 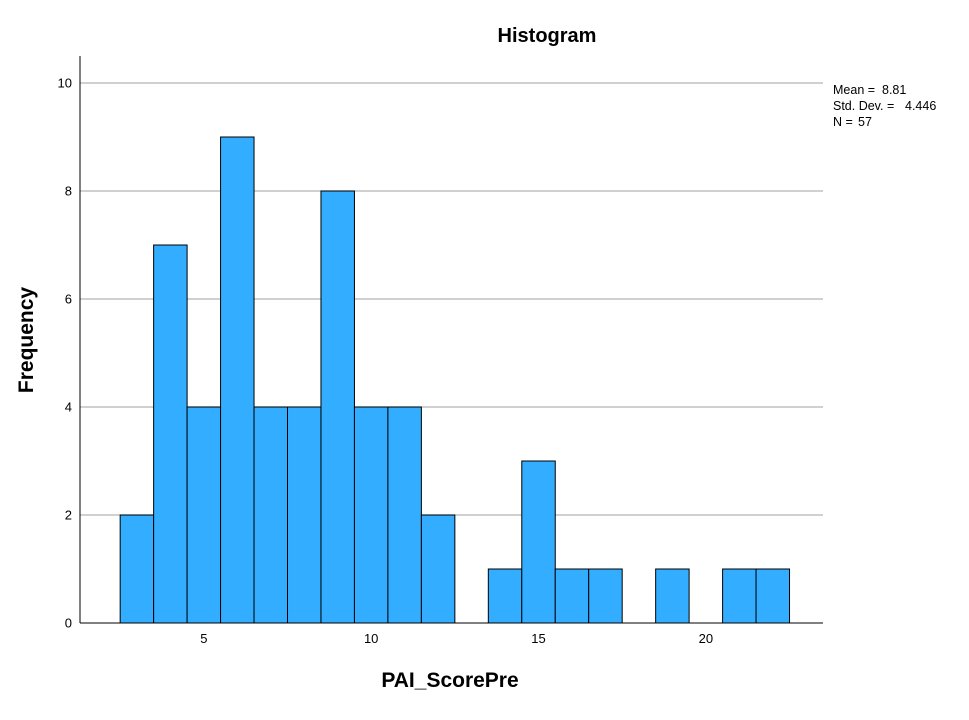 I want to click on y-tick-label: 6, so click(x=68, y=299).